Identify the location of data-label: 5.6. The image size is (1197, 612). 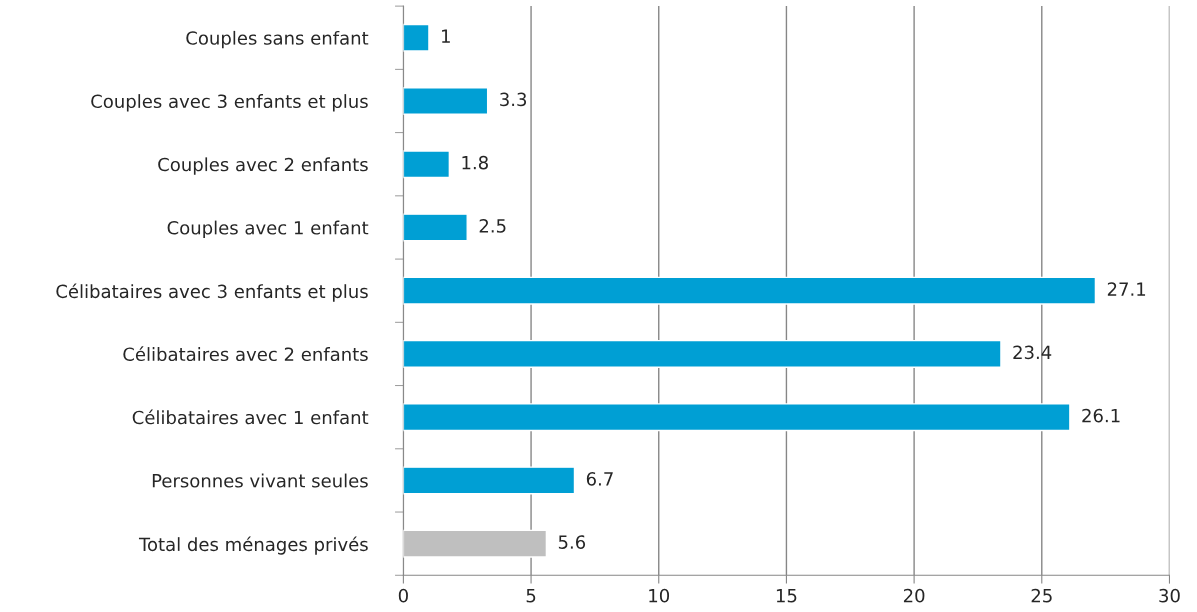
(572, 542).